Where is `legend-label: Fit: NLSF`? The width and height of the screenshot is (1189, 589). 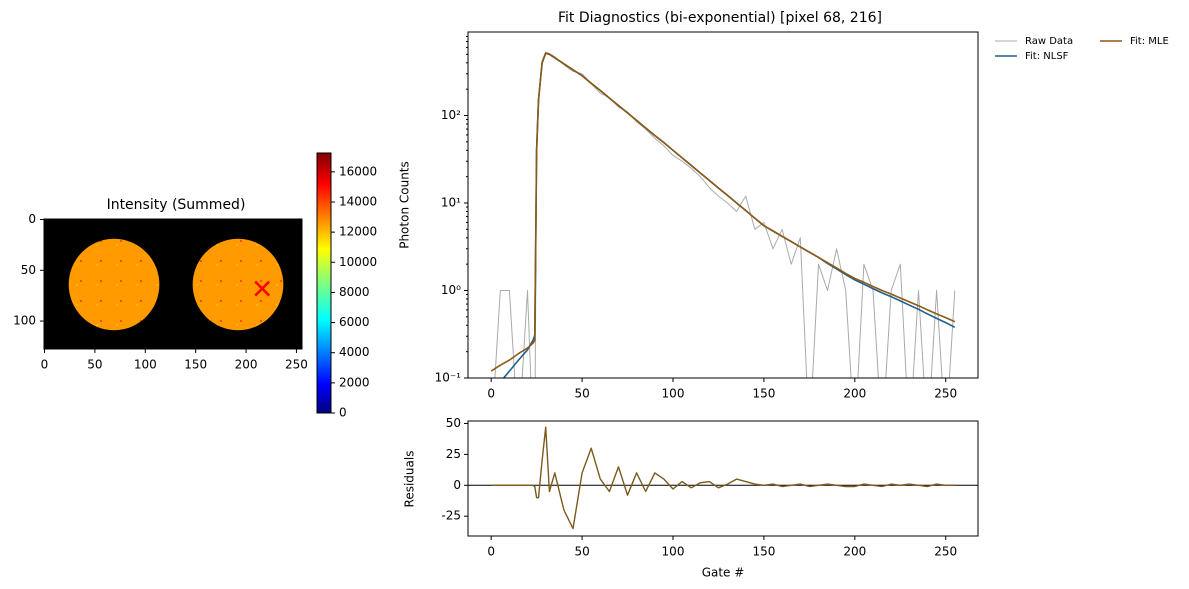
legend-label: Fit: NLSF is located at coordinates (1047, 56).